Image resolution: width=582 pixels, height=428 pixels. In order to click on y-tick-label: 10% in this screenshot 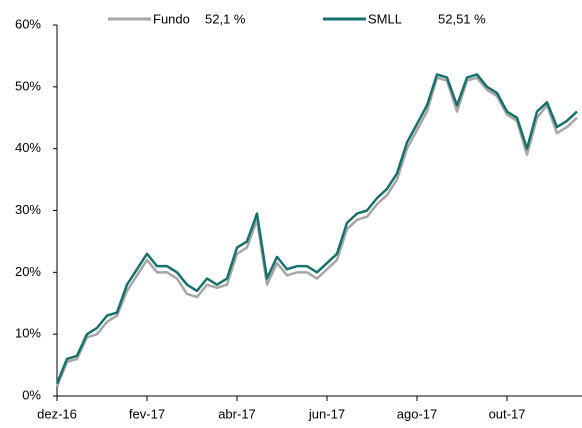, I will do `click(28, 333)`.